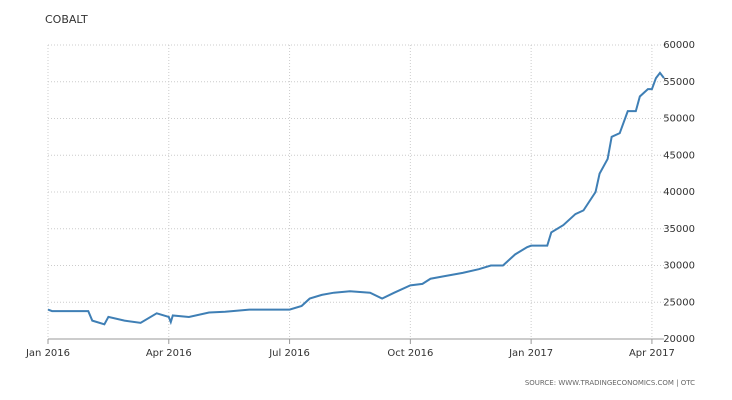  What do you see at coordinates (679, 266) in the screenshot?
I see `y-tick-label: 30000` at bounding box center [679, 266].